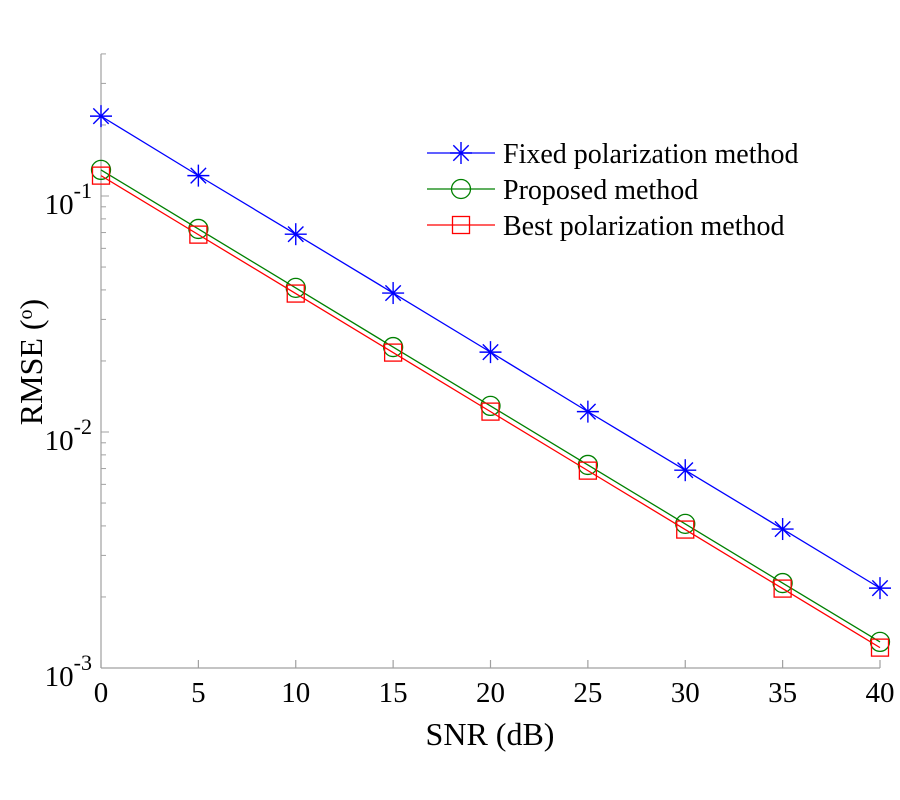 Image resolution: width=900 pixels, height=800 pixels. What do you see at coordinates (198, 693) in the screenshot?
I see `x-tick-label: 5` at bounding box center [198, 693].